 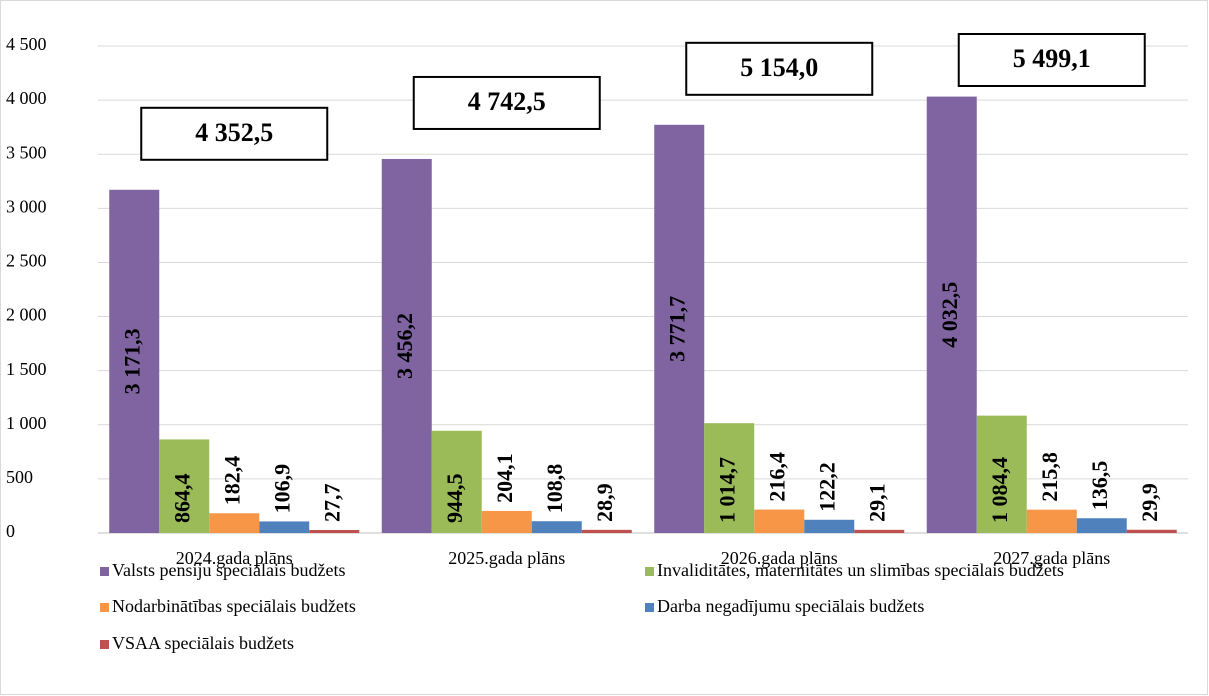 What do you see at coordinates (506, 558) in the screenshot?
I see `x-tick-label: 2025.gada plāns` at bounding box center [506, 558].